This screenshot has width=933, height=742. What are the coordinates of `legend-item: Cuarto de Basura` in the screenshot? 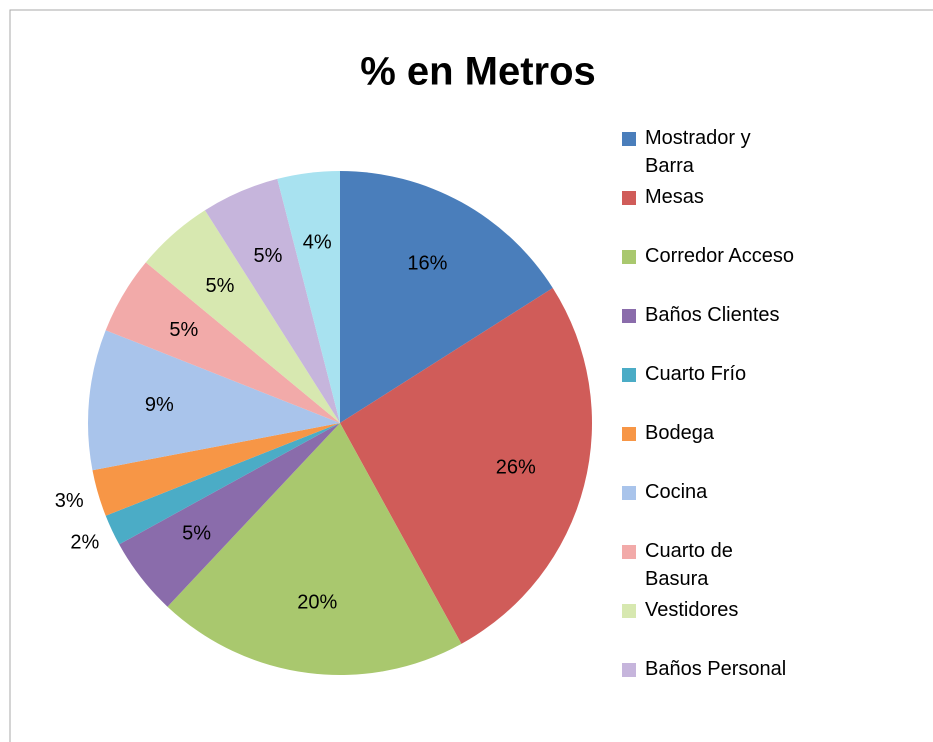 It's located at (708, 565).